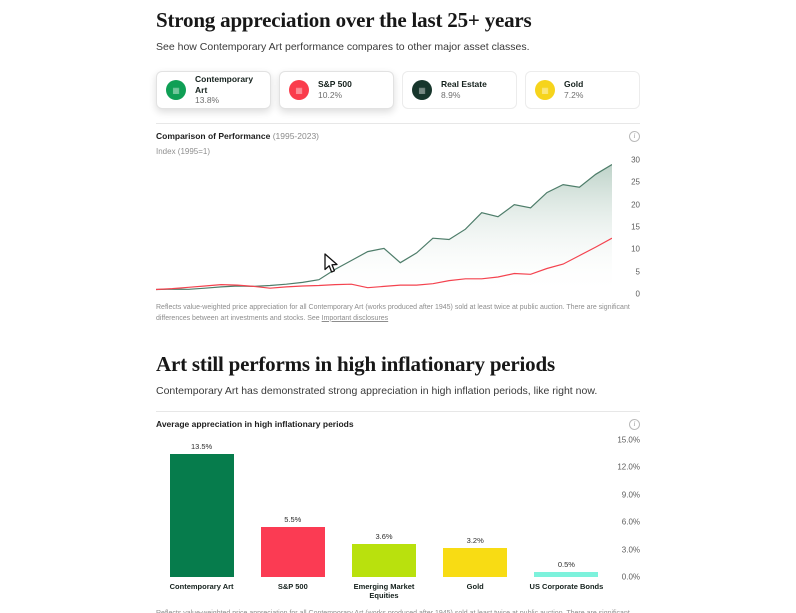 This screenshot has width=796, height=613. Describe the element at coordinates (201, 586) in the screenshot. I see `bar-category-label: Contemporary Art` at that location.